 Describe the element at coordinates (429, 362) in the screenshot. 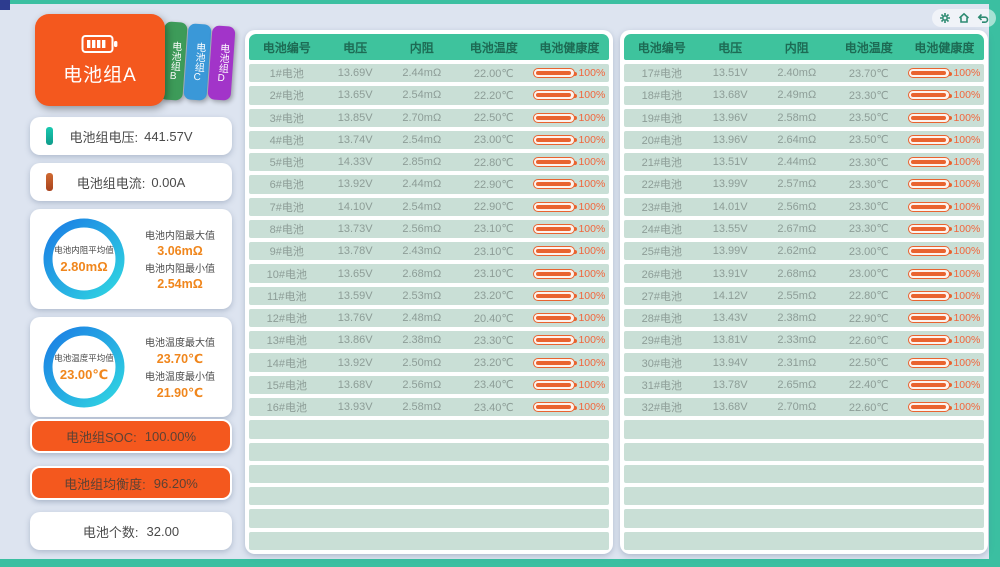

I see `table-row: 14#电池 13.92V 2.50mΩ 23.20℃ 100%` at that location.